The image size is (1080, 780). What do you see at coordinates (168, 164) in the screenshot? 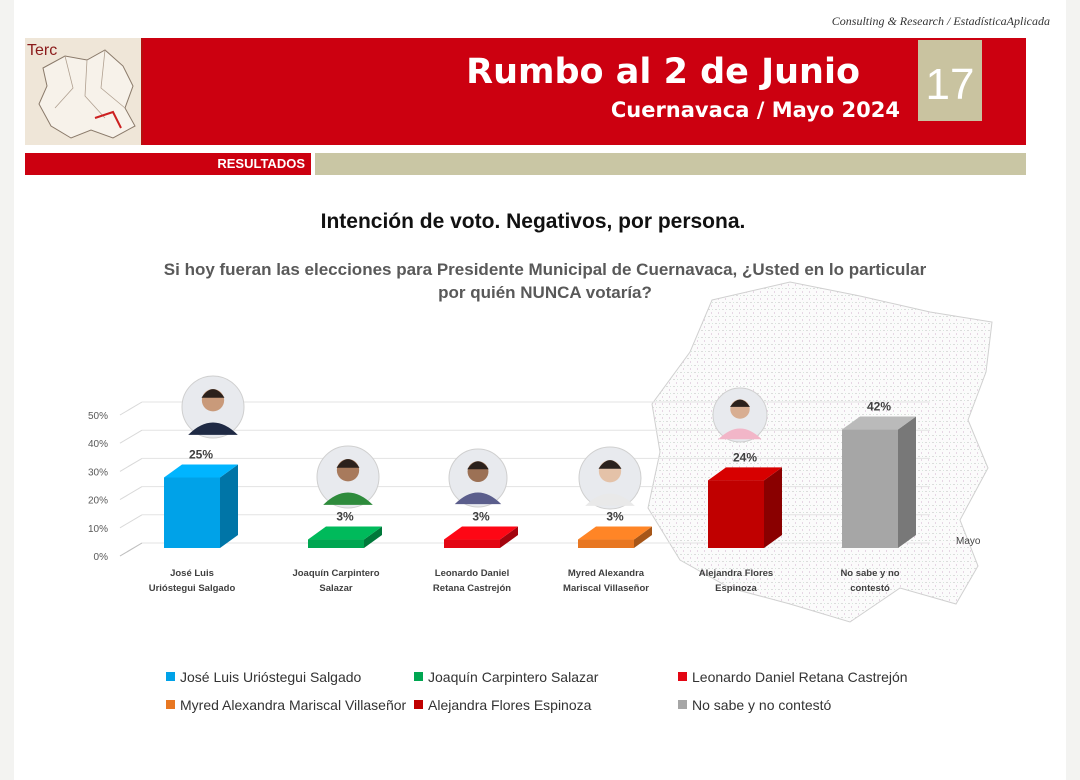
I see `section-label: RESULTADOS` at bounding box center [168, 164].